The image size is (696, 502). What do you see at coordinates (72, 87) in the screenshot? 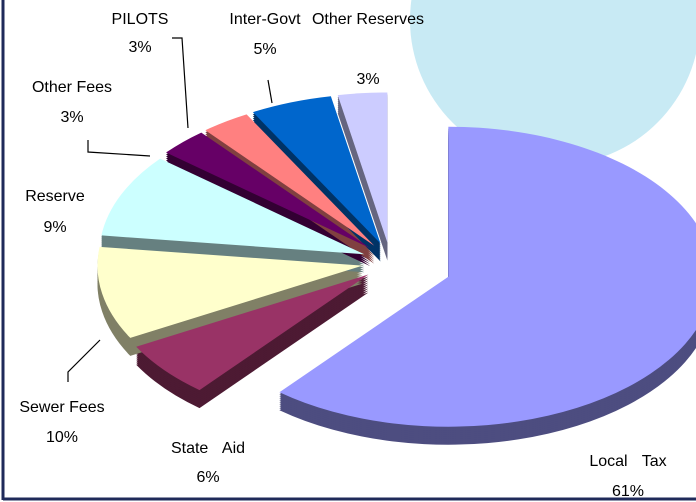
I see `category-label: Other Fees` at bounding box center [72, 87].